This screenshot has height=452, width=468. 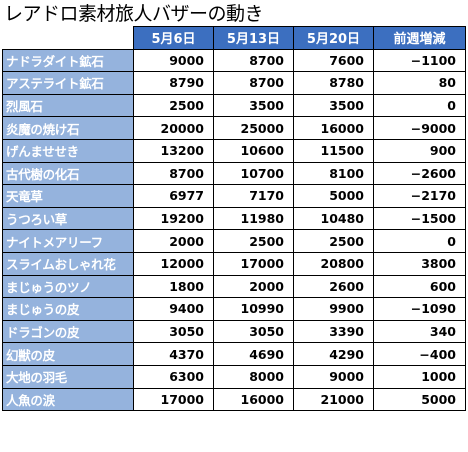 I want to click on price-cell-date-3: 10480, so click(x=333, y=218).